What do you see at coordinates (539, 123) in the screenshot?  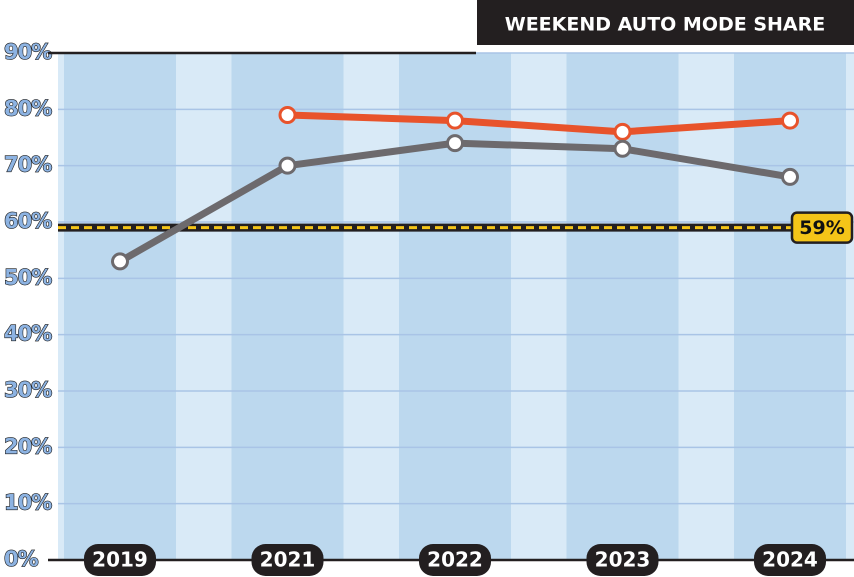 I see `series-line` at bounding box center [539, 123].